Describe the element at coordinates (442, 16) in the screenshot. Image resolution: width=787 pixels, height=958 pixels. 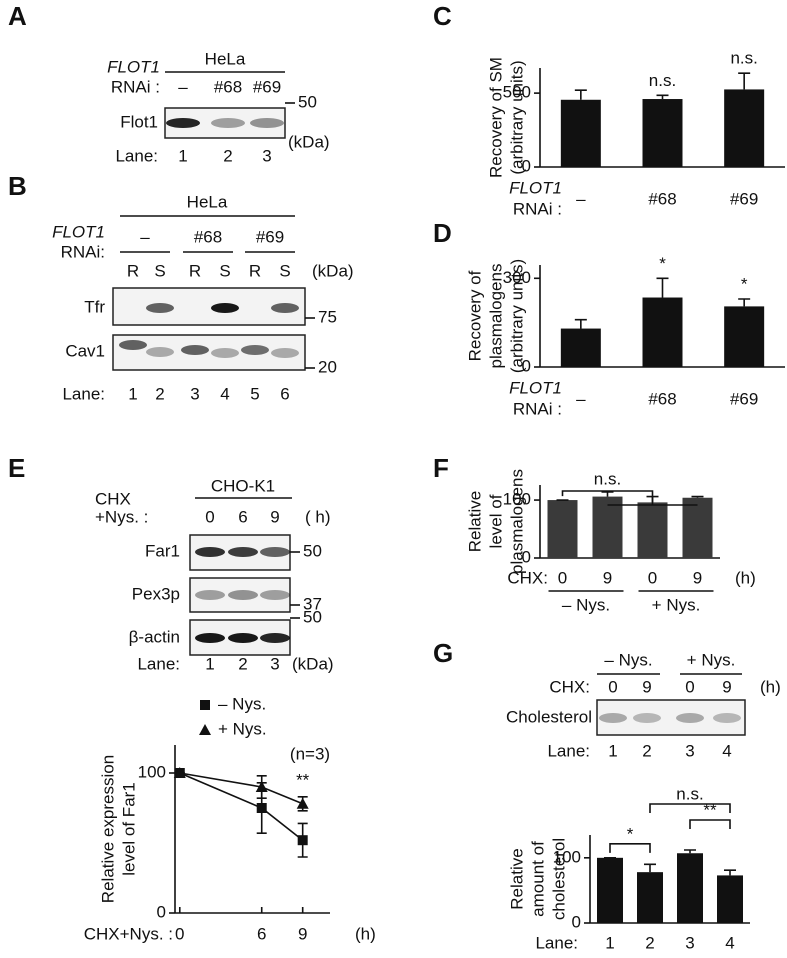
I see `panel-letter: C` at that location.